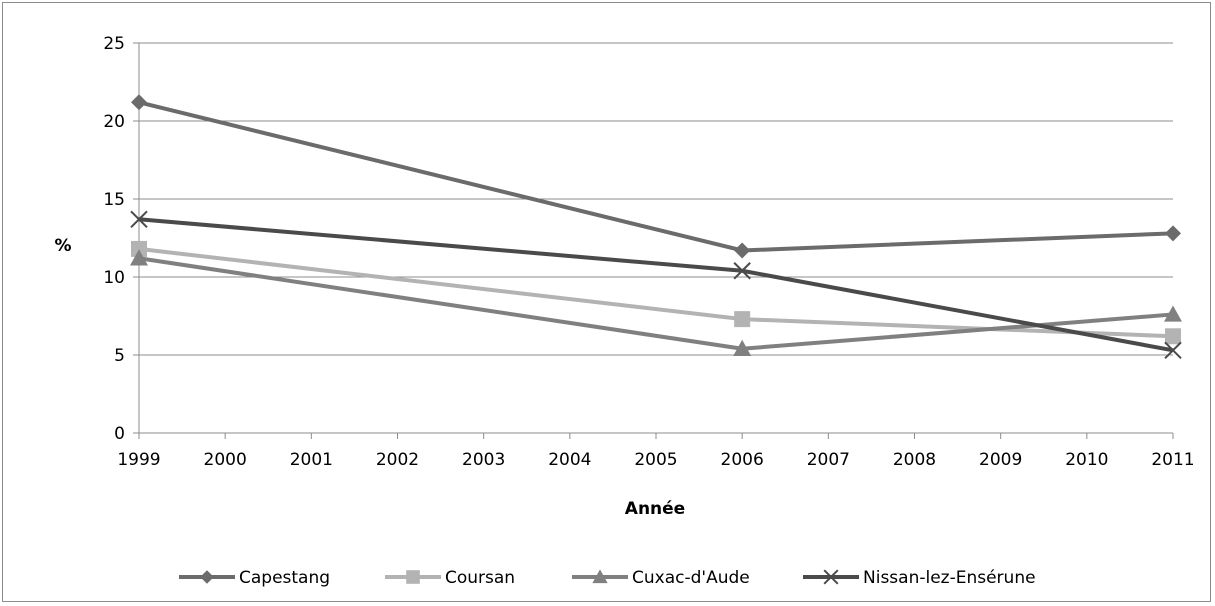  I want to click on series-line-cuxac-d-aude, so click(656, 303).